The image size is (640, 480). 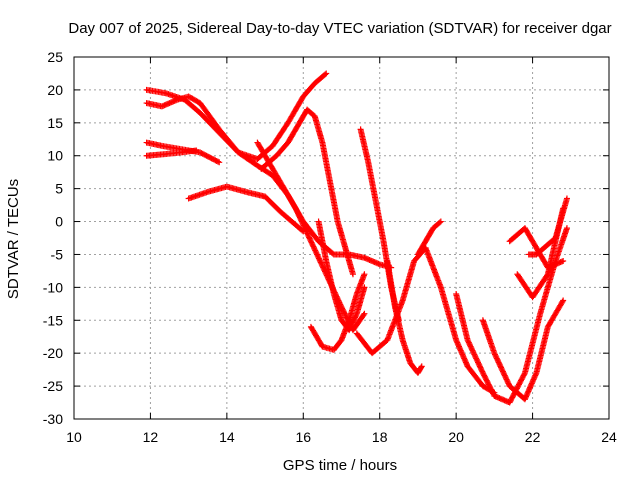 I want to click on y-tick-label: -30, so click(x=53, y=419).